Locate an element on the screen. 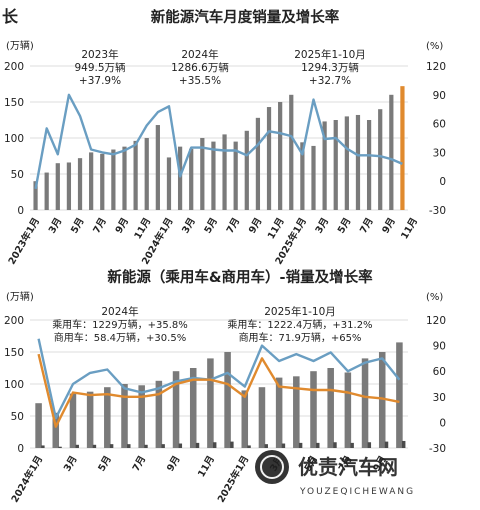 The width and height of the screenshot is (480, 510). chart2-ytick-left: 50 is located at coordinates (17, 417).